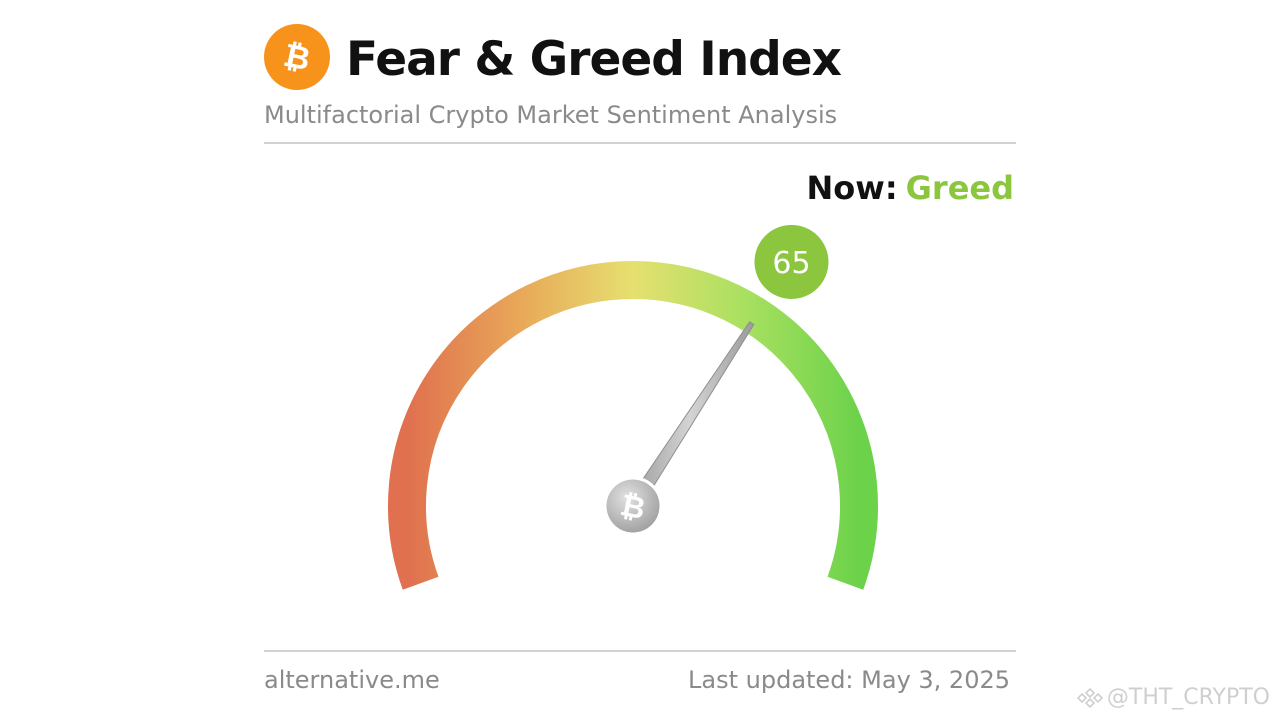 This screenshot has width=1280, height=720. What do you see at coordinates (352, 680) in the screenshot?
I see `source-link: alternative.me` at bounding box center [352, 680].